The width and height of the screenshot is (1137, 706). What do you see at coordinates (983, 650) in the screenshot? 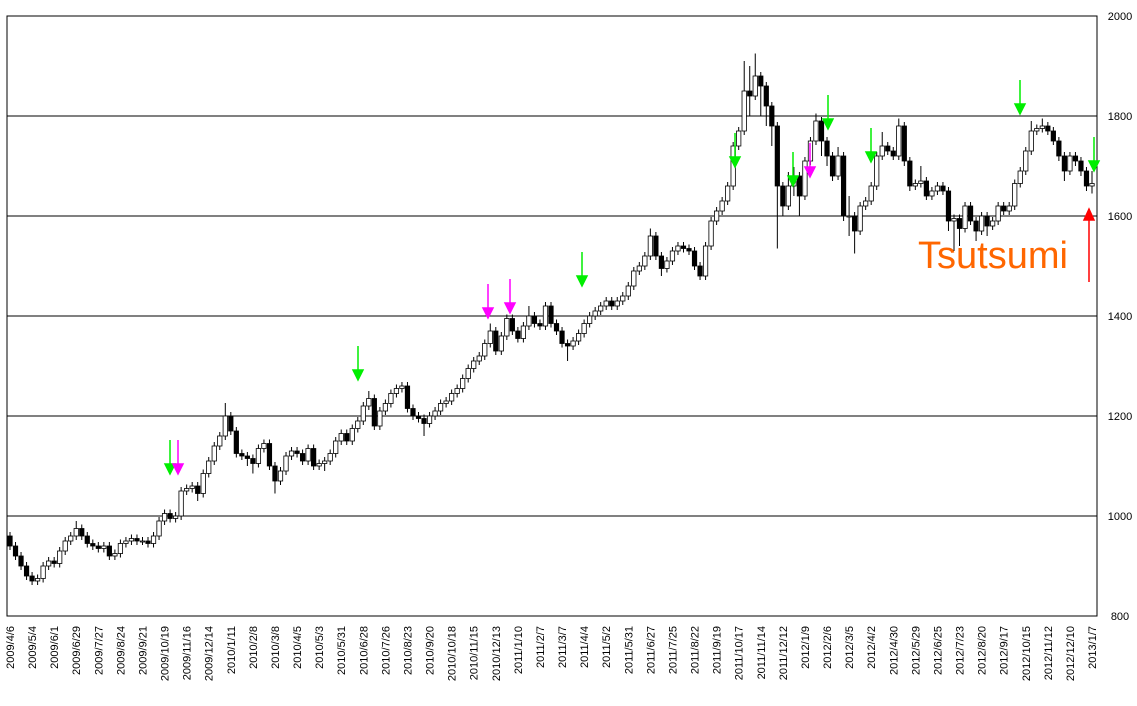
I see `x-tick-label: 2012/8/20` at bounding box center [983, 650].